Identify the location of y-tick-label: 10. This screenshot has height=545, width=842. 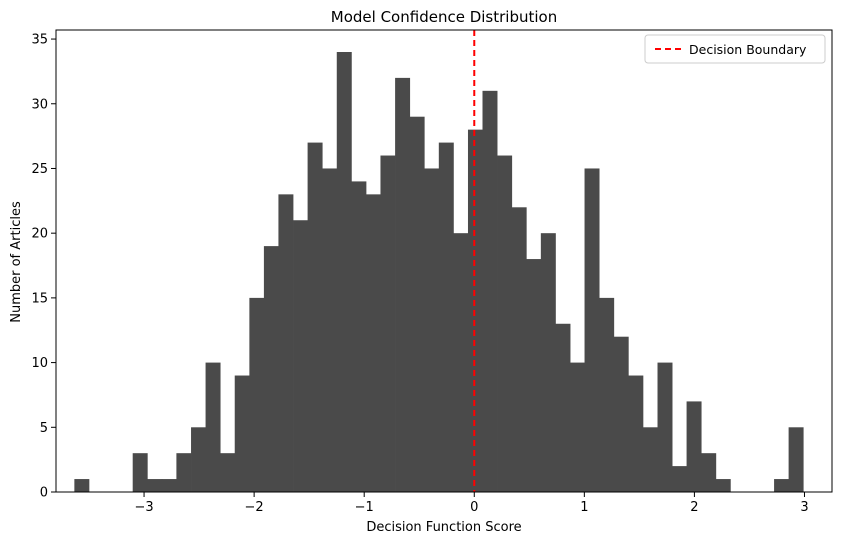
(39, 363).